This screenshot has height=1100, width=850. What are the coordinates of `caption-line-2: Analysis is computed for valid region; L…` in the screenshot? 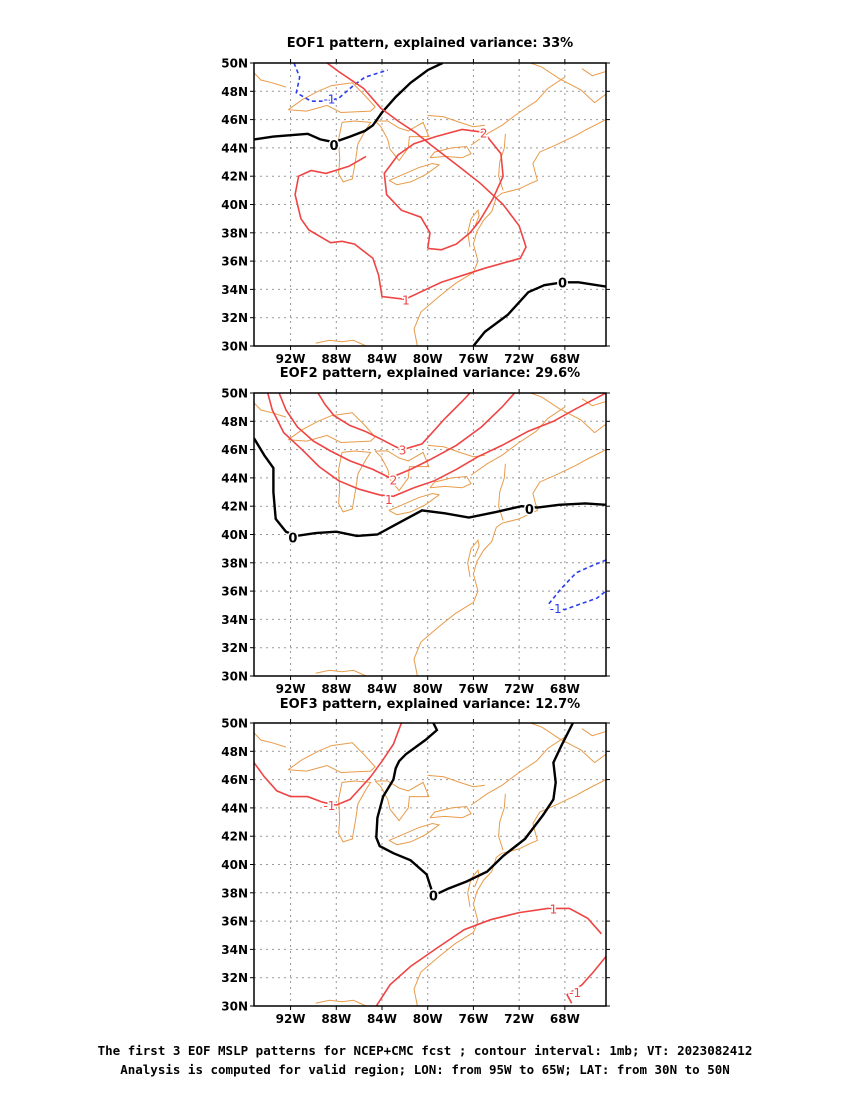 It's located at (425, 1069).